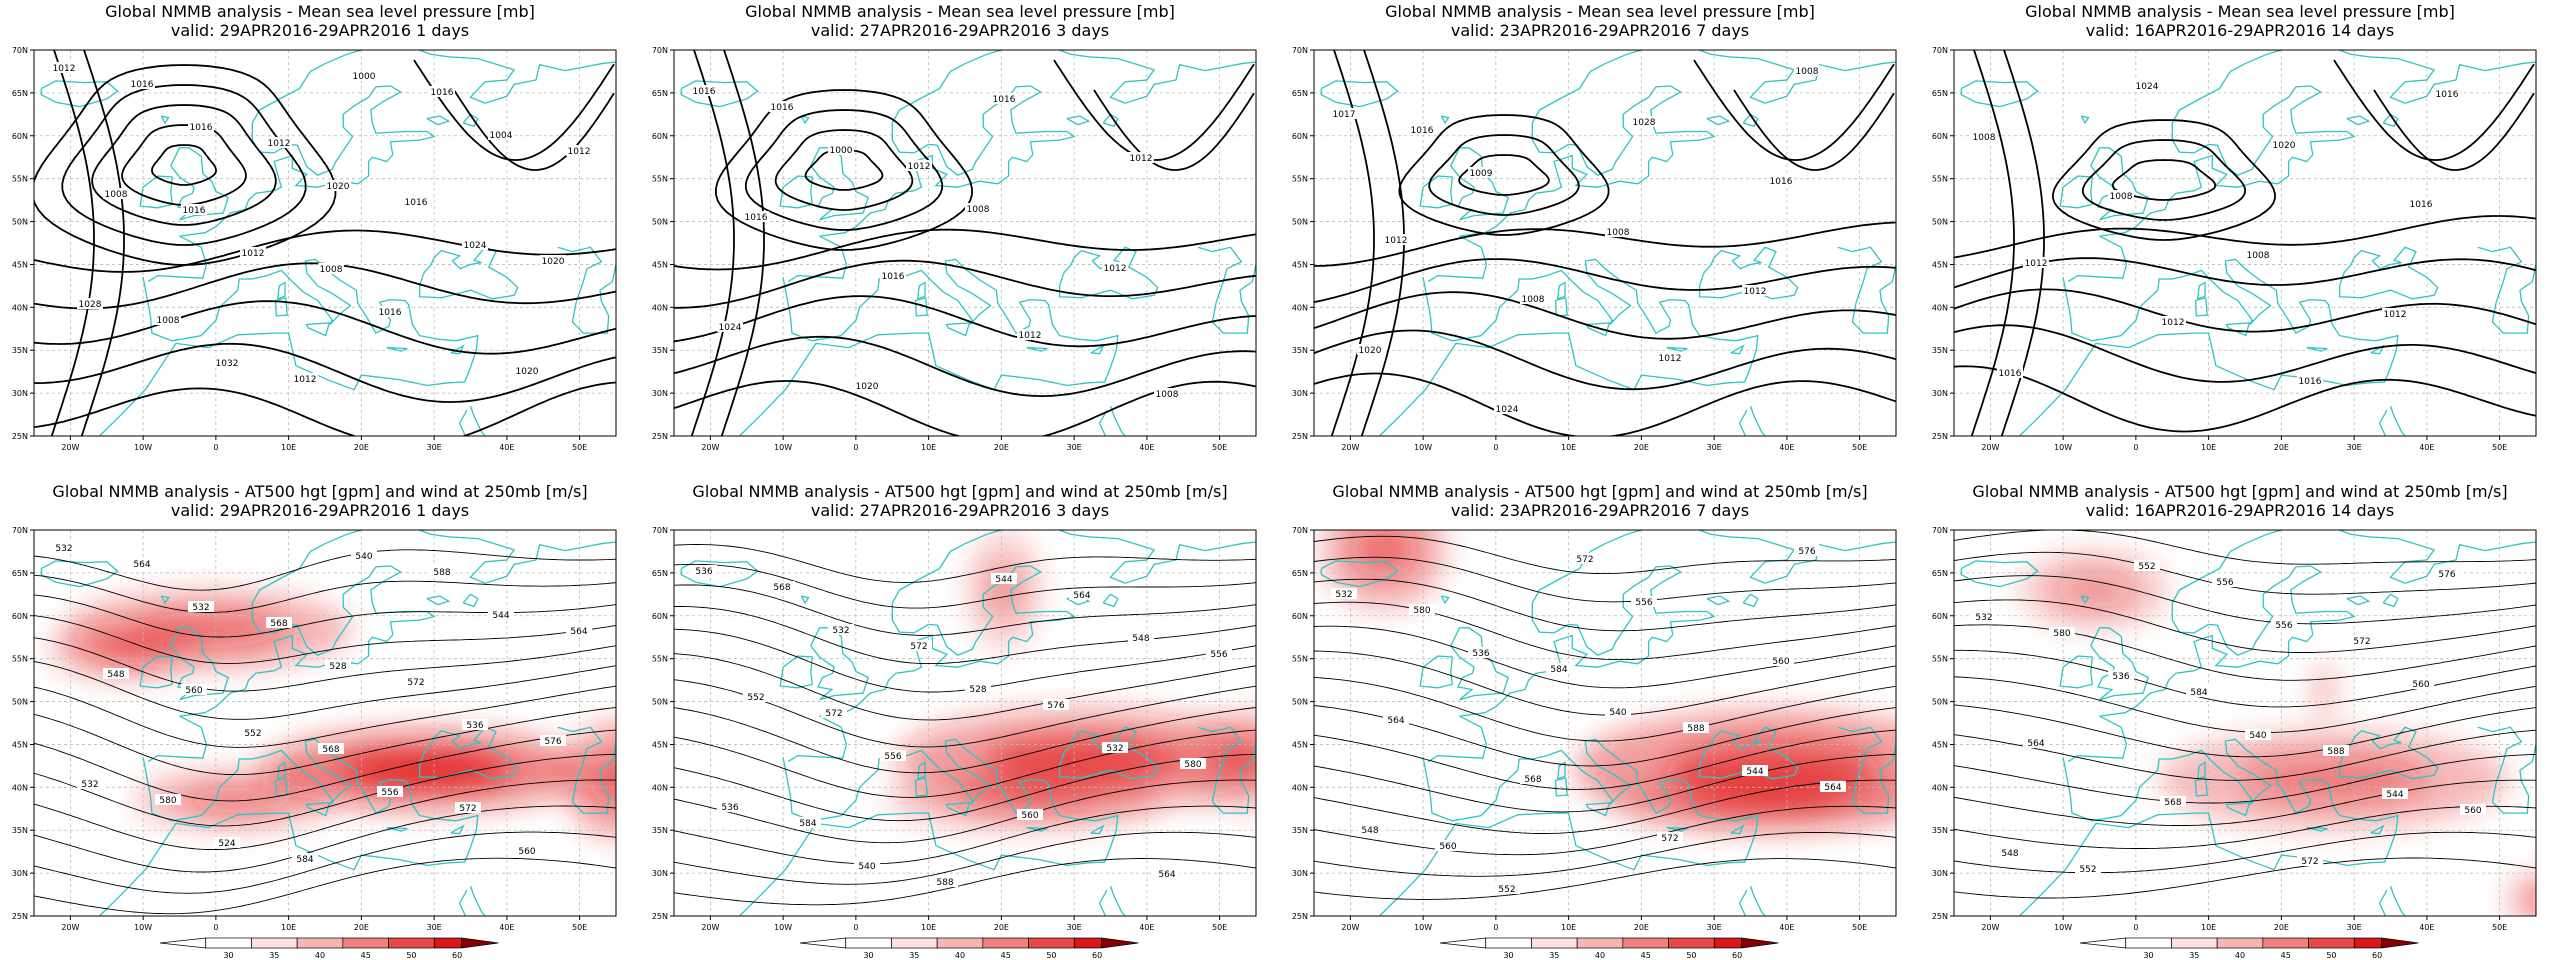 This screenshot has height=960, width=2560. I want to click on contour-label: 536, so click(474, 726).